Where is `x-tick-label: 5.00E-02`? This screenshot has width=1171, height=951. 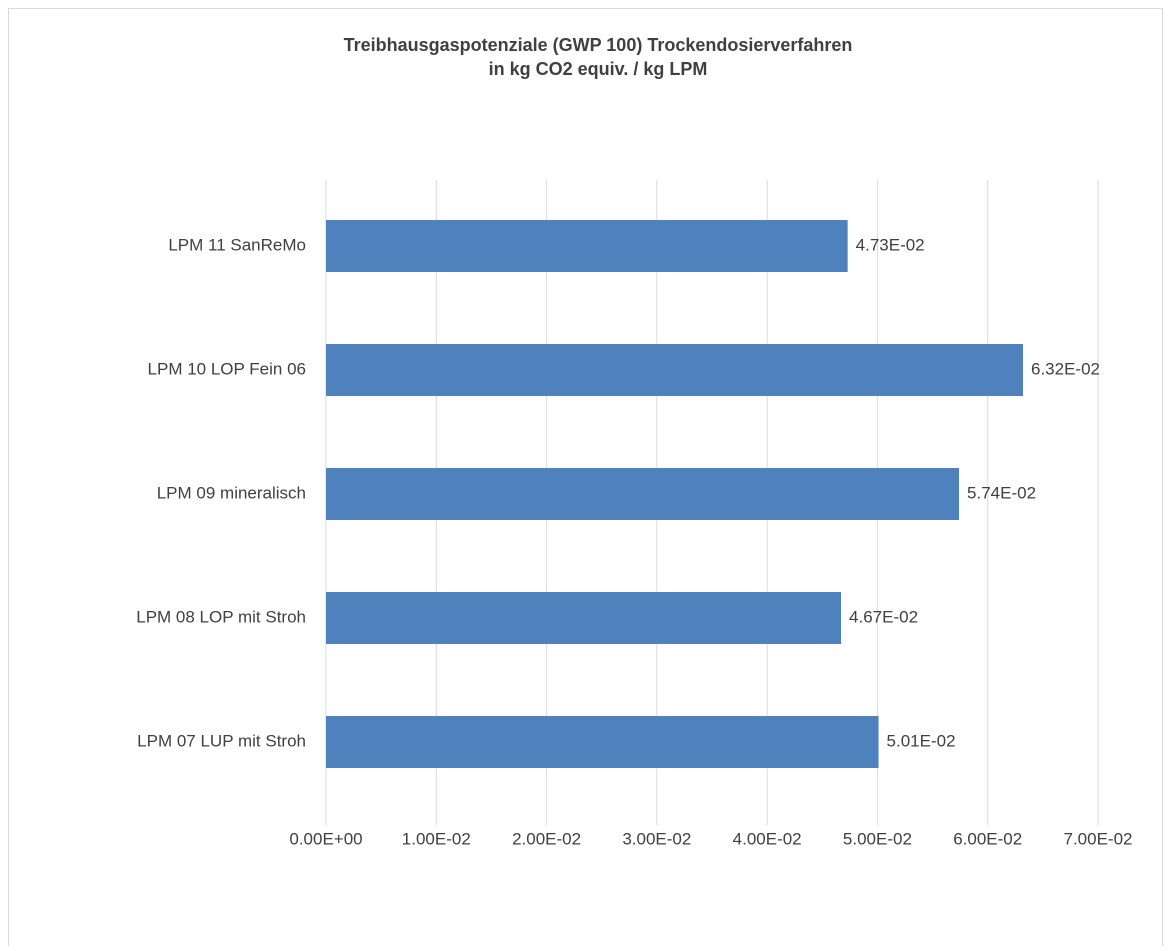 x-tick-label: 5.00E-02 is located at coordinates (877, 838).